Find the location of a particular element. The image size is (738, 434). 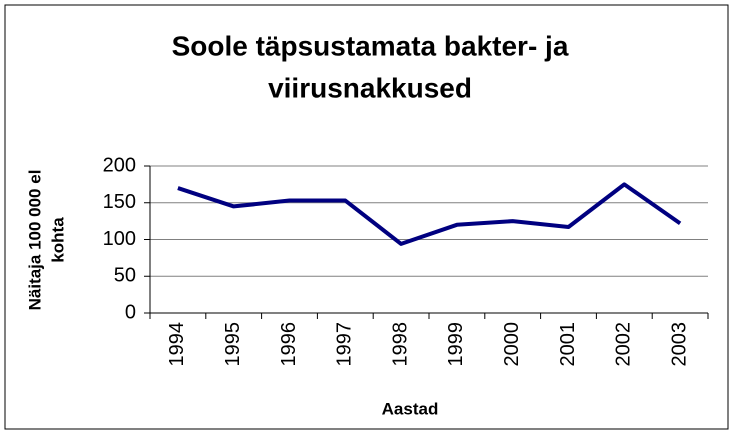

y-tick-label: 200 is located at coordinates (119, 165).